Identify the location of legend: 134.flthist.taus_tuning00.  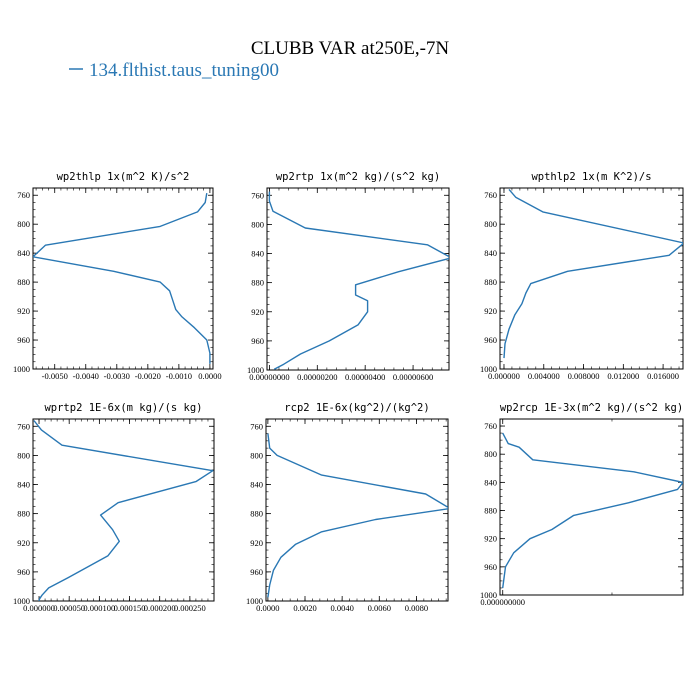
(174, 70).